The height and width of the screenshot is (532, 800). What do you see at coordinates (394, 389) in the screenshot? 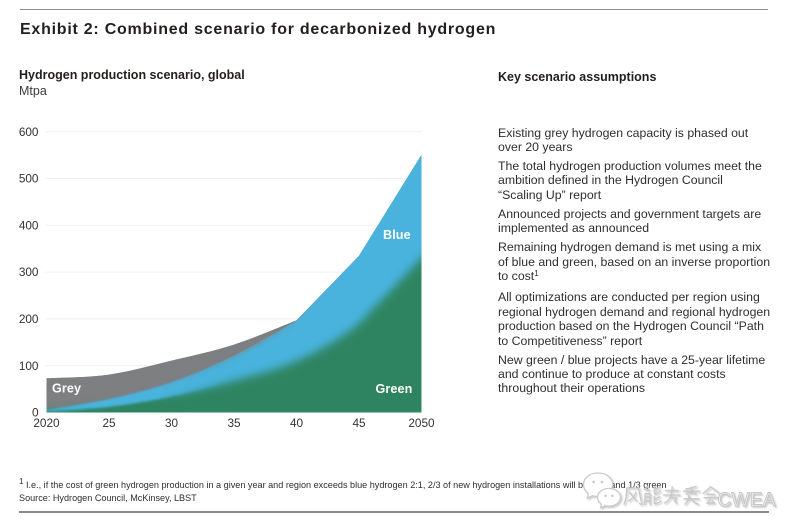
I see `svg-text: Green` at bounding box center [394, 389].